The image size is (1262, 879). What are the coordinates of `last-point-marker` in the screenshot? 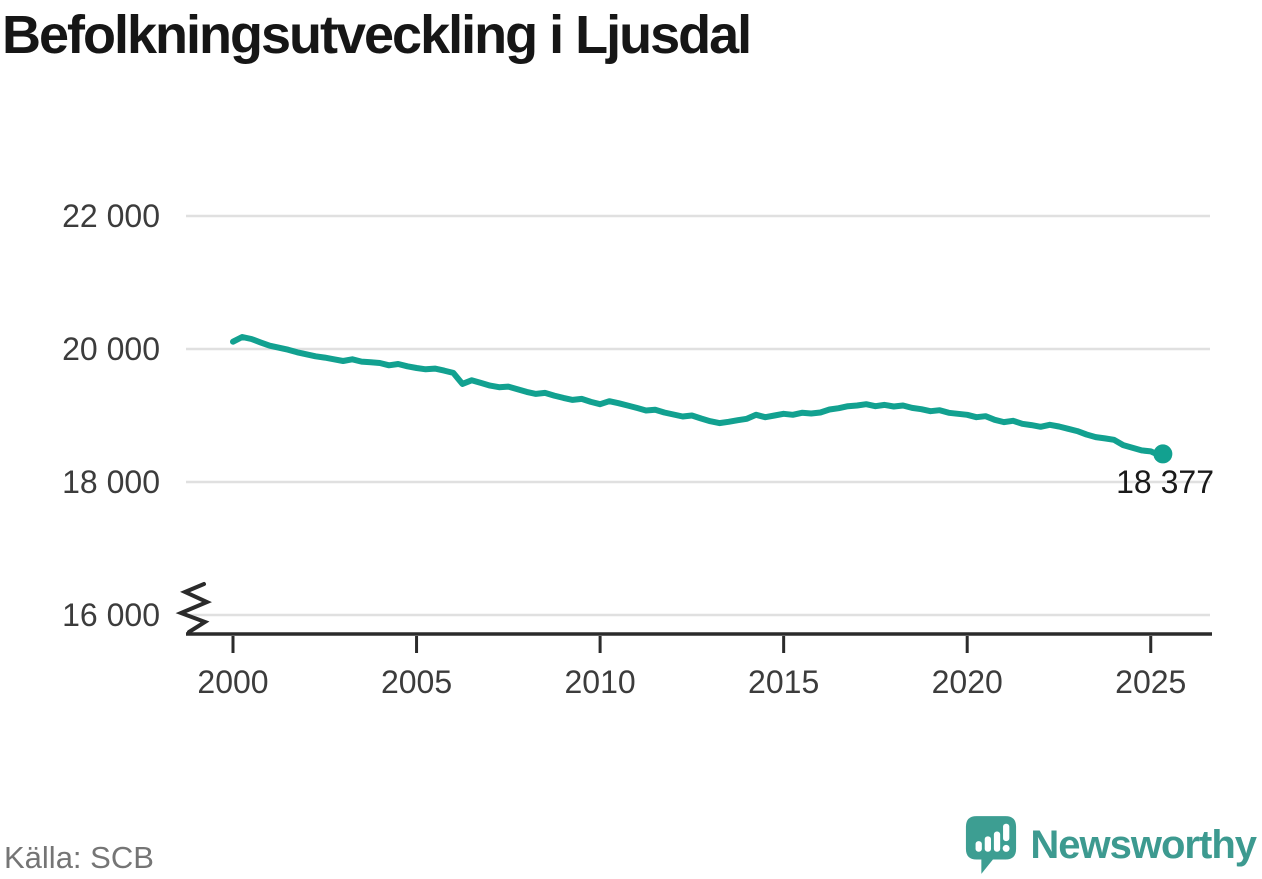 It's located at (1163, 454).